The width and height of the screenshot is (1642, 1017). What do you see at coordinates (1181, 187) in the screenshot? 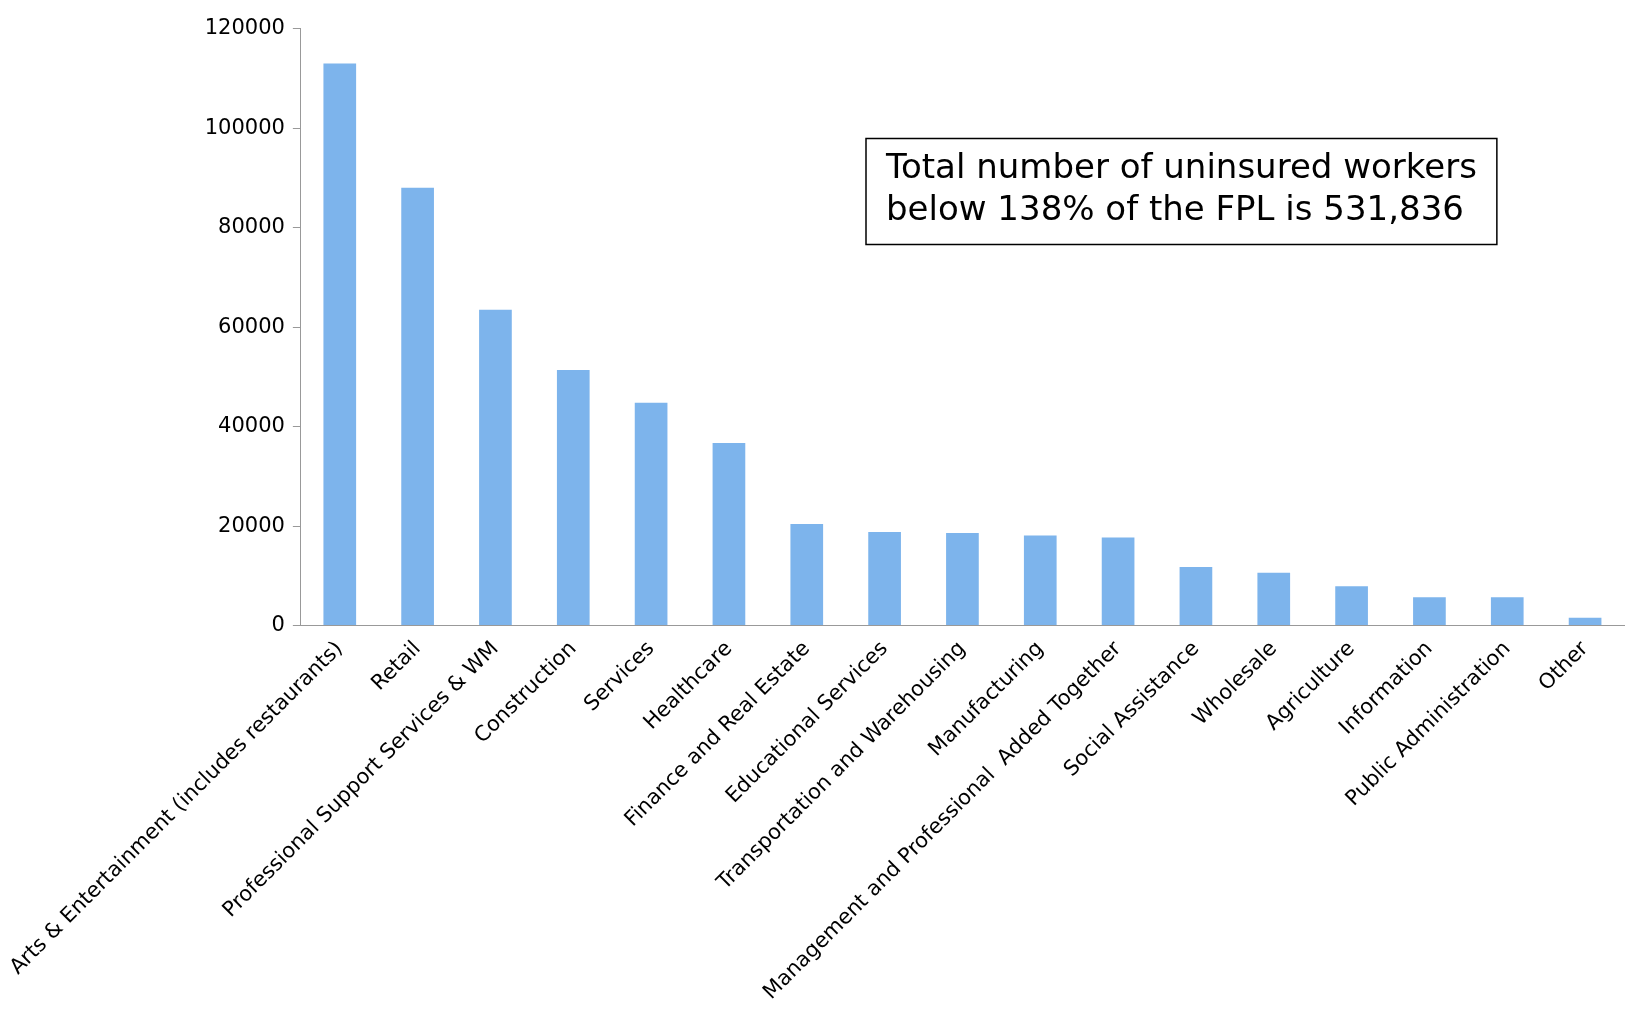
I see `annotation: Total number of uninsured workers below 138% of the FPL is 531,836` at bounding box center [1181, 187].